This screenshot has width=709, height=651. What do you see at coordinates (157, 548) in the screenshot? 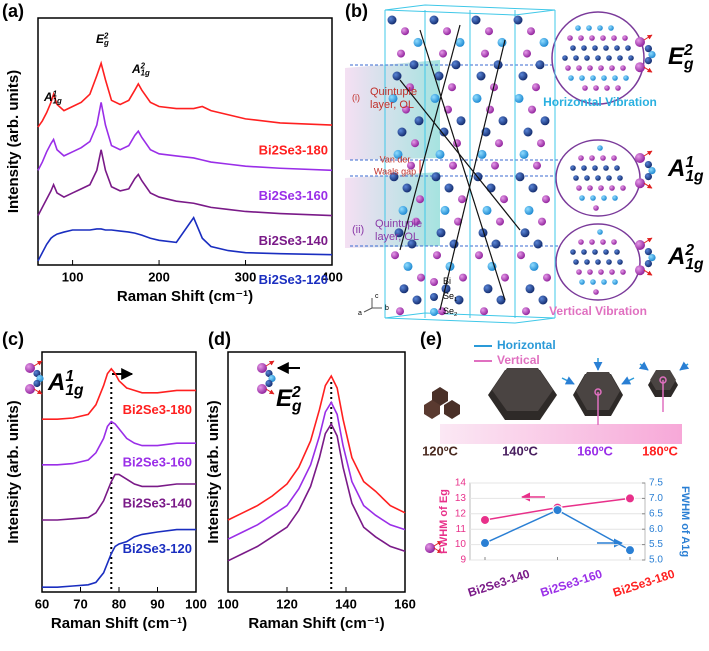
I see `series-label: Bi2Se3-120` at bounding box center [157, 548].